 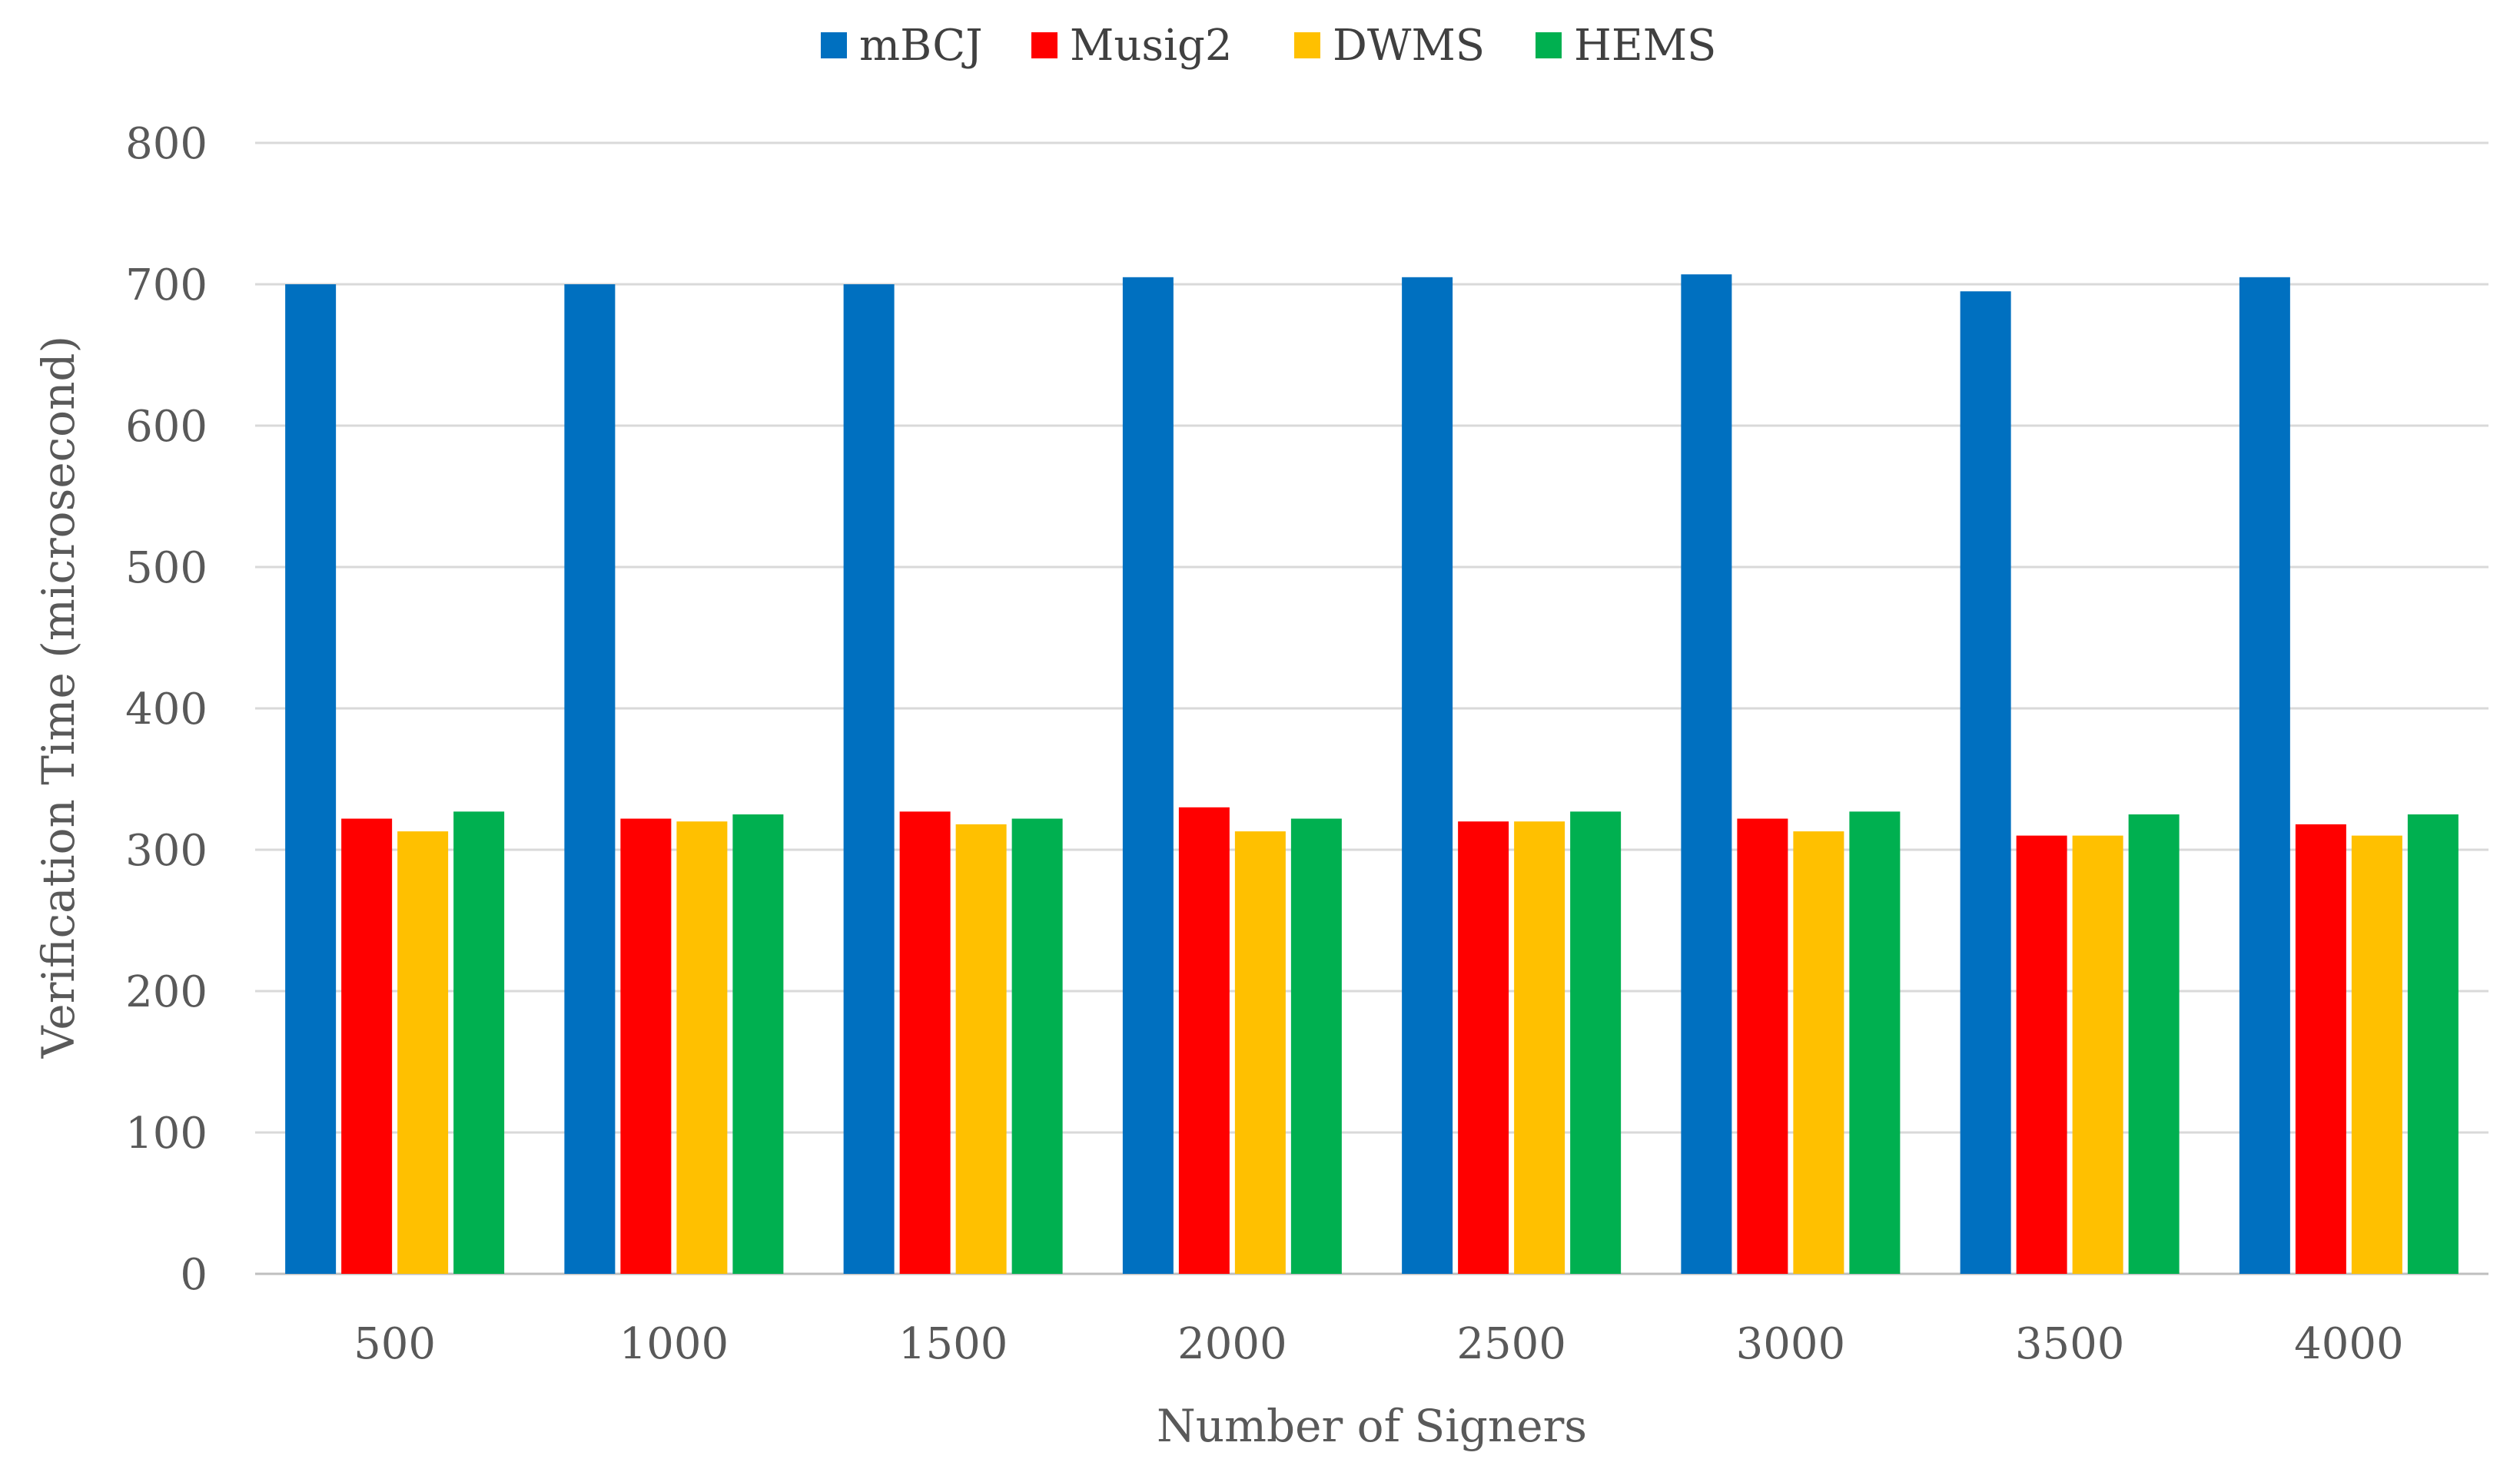 I want to click on bar-musig2-2000, so click(x=1204, y=1040).